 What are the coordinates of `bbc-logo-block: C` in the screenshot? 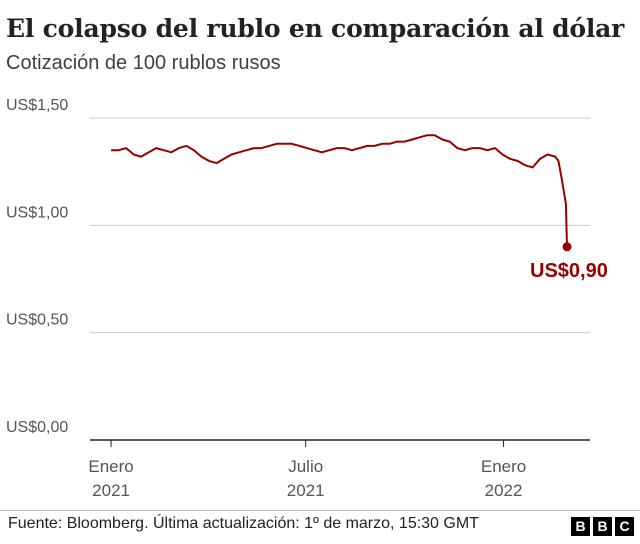 It's located at (624, 526).